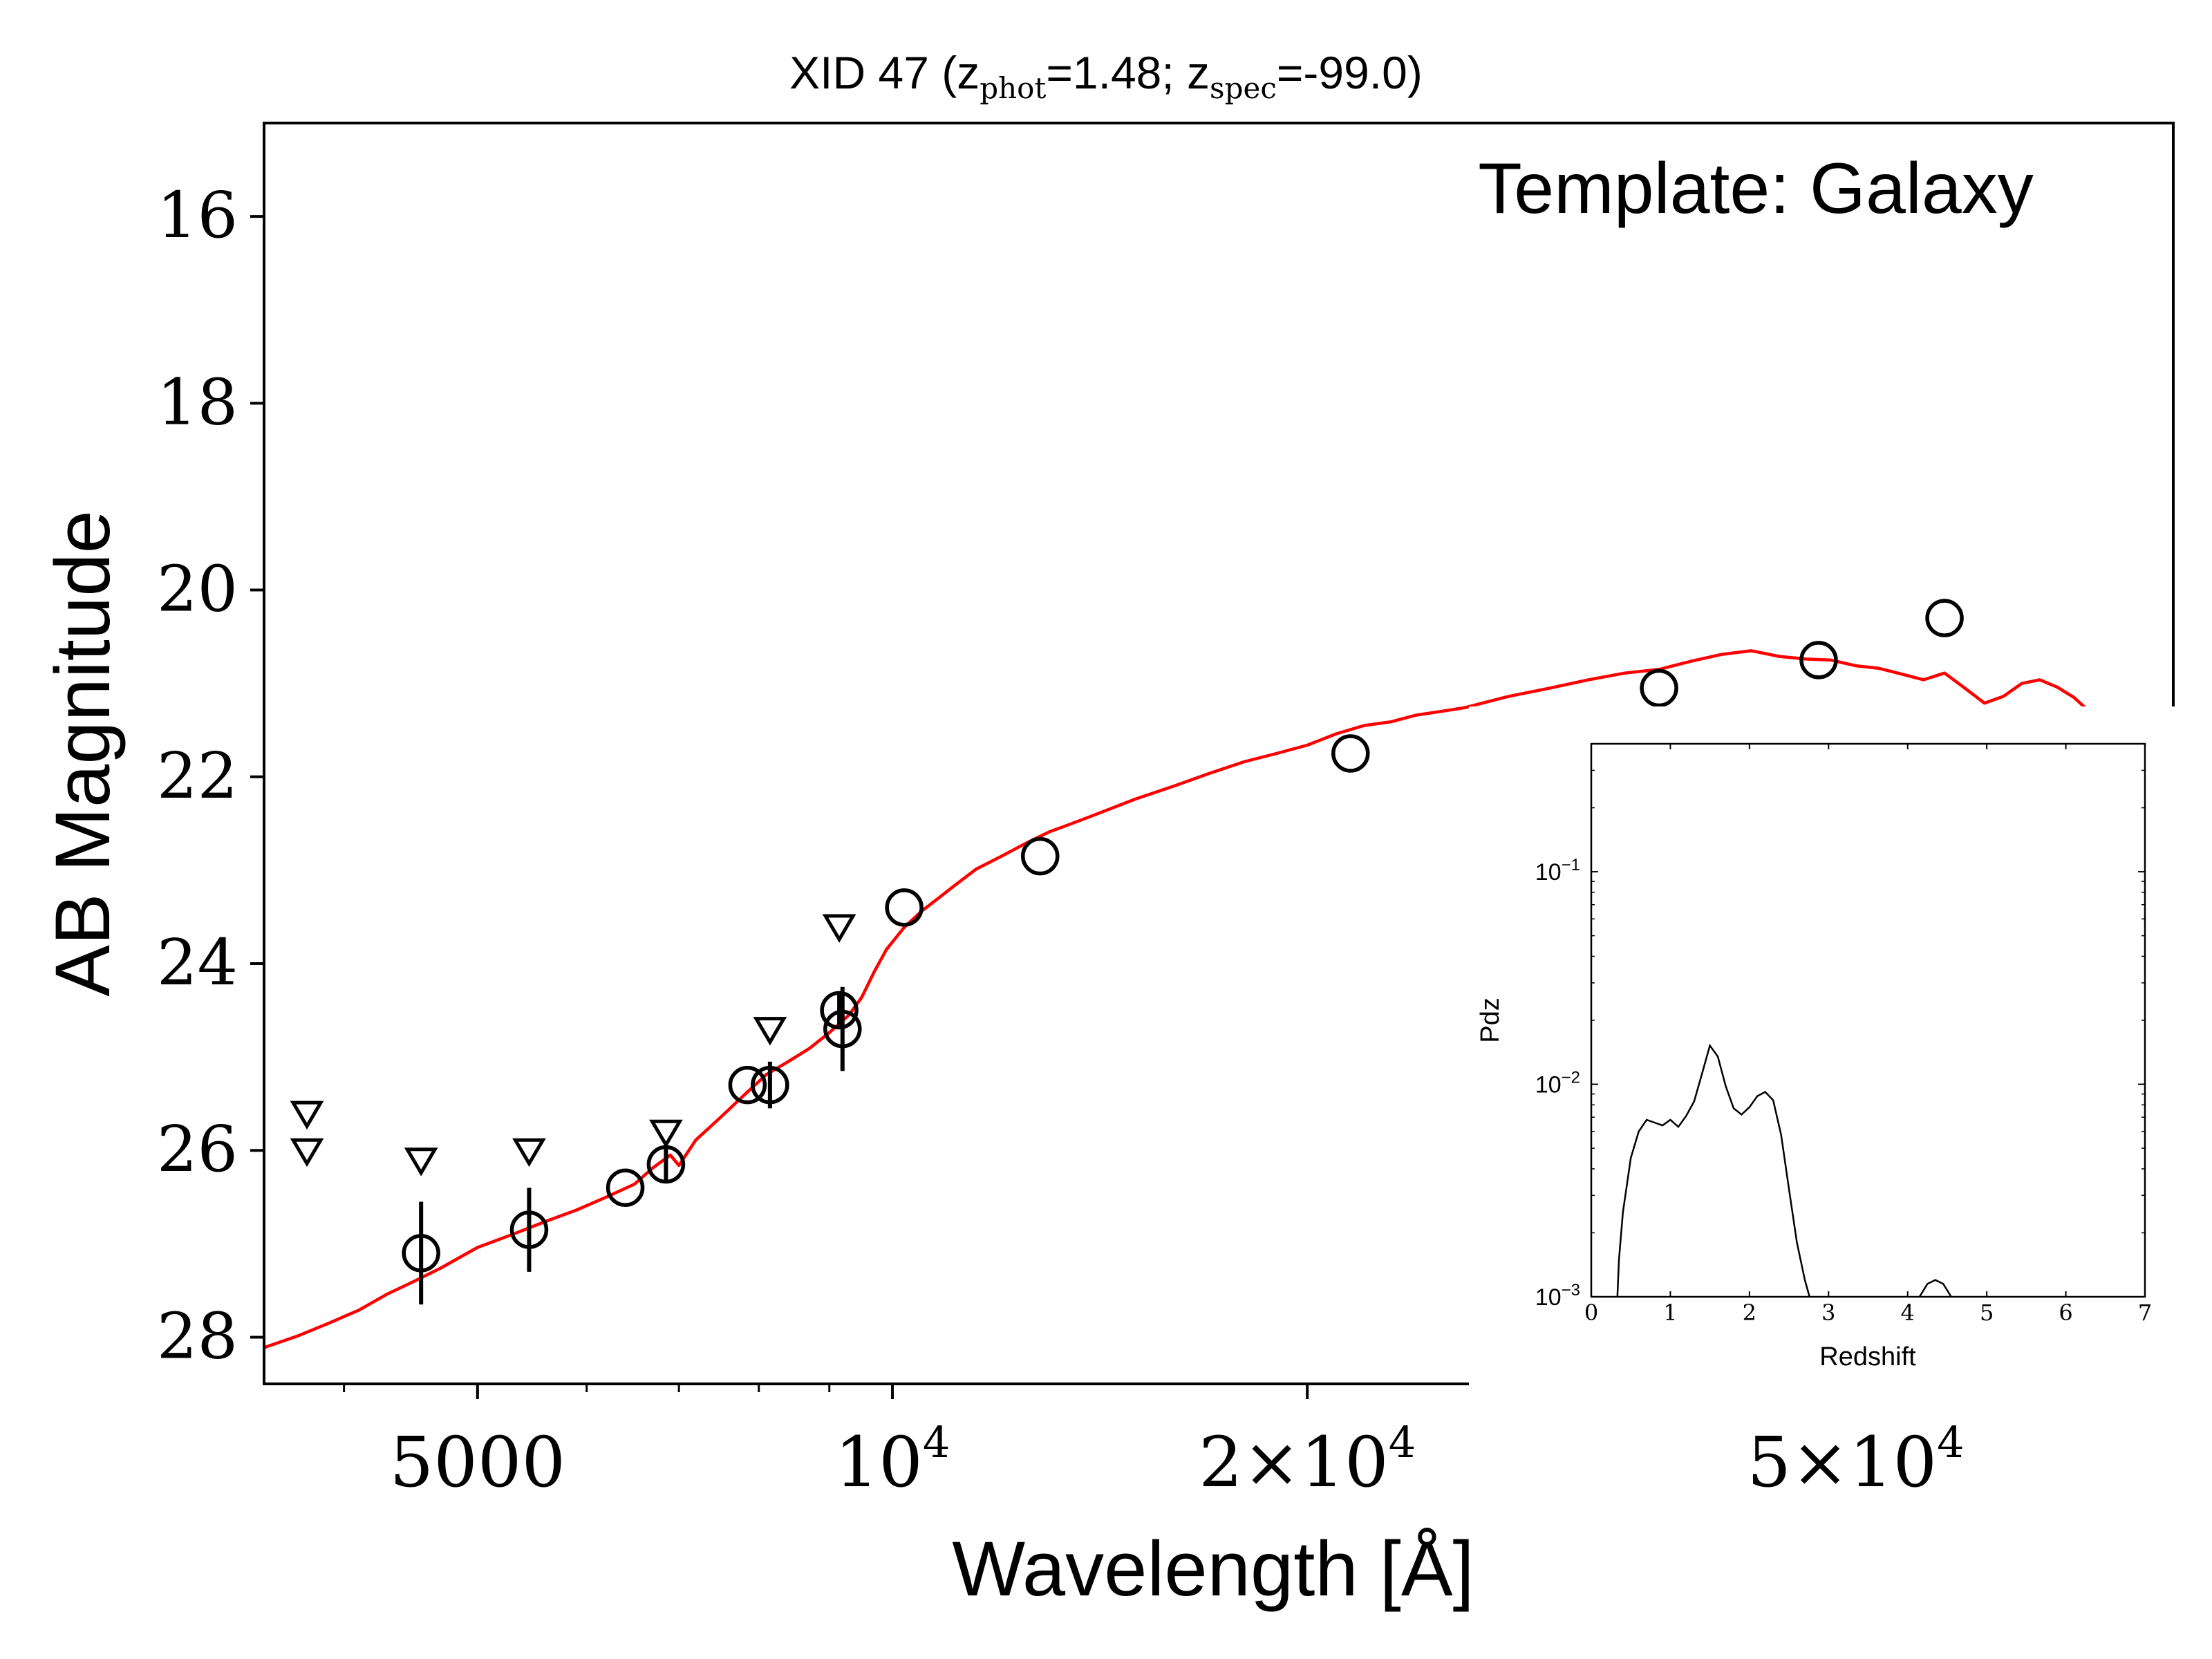 This screenshot has height=1659, width=2212. I want to click on inset-x-axis-label: Redshift, so click(1868, 1356).